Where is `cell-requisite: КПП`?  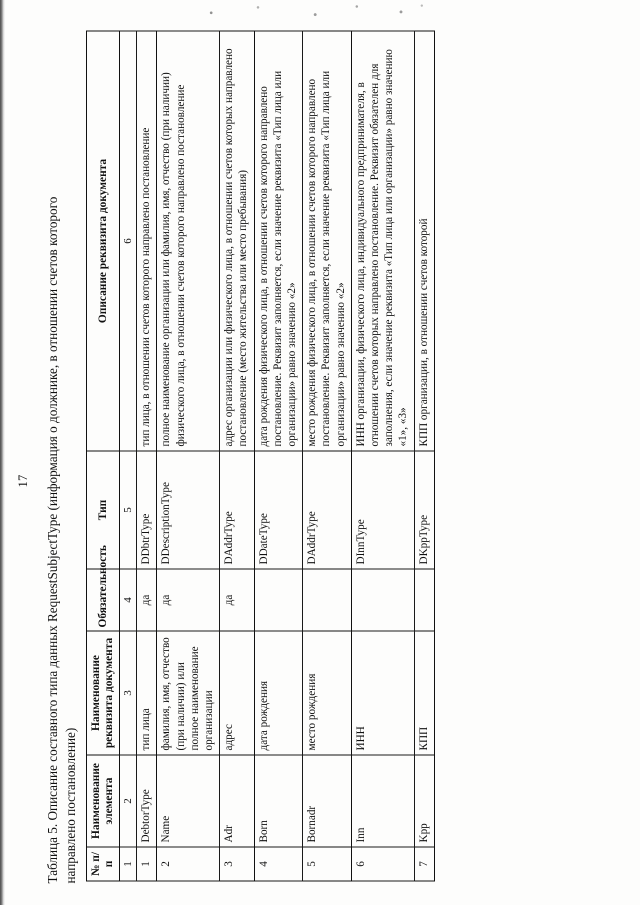 cell-requisite: КПП is located at coordinates (424, 692).